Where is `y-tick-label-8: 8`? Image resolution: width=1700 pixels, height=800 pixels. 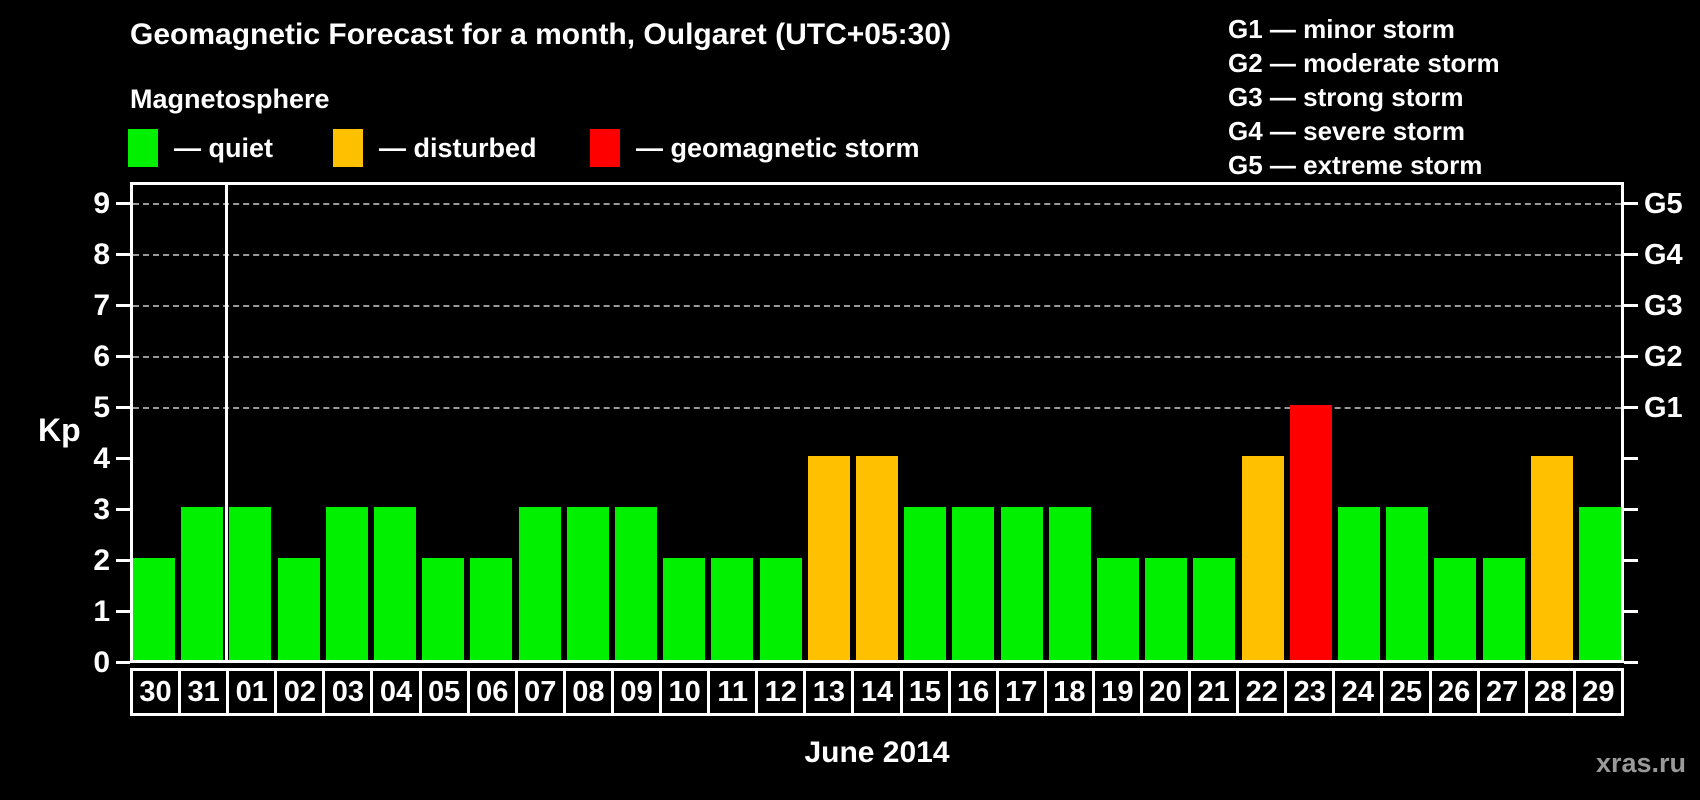 y-tick-label-8: 8 is located at coordinates (101, 254).